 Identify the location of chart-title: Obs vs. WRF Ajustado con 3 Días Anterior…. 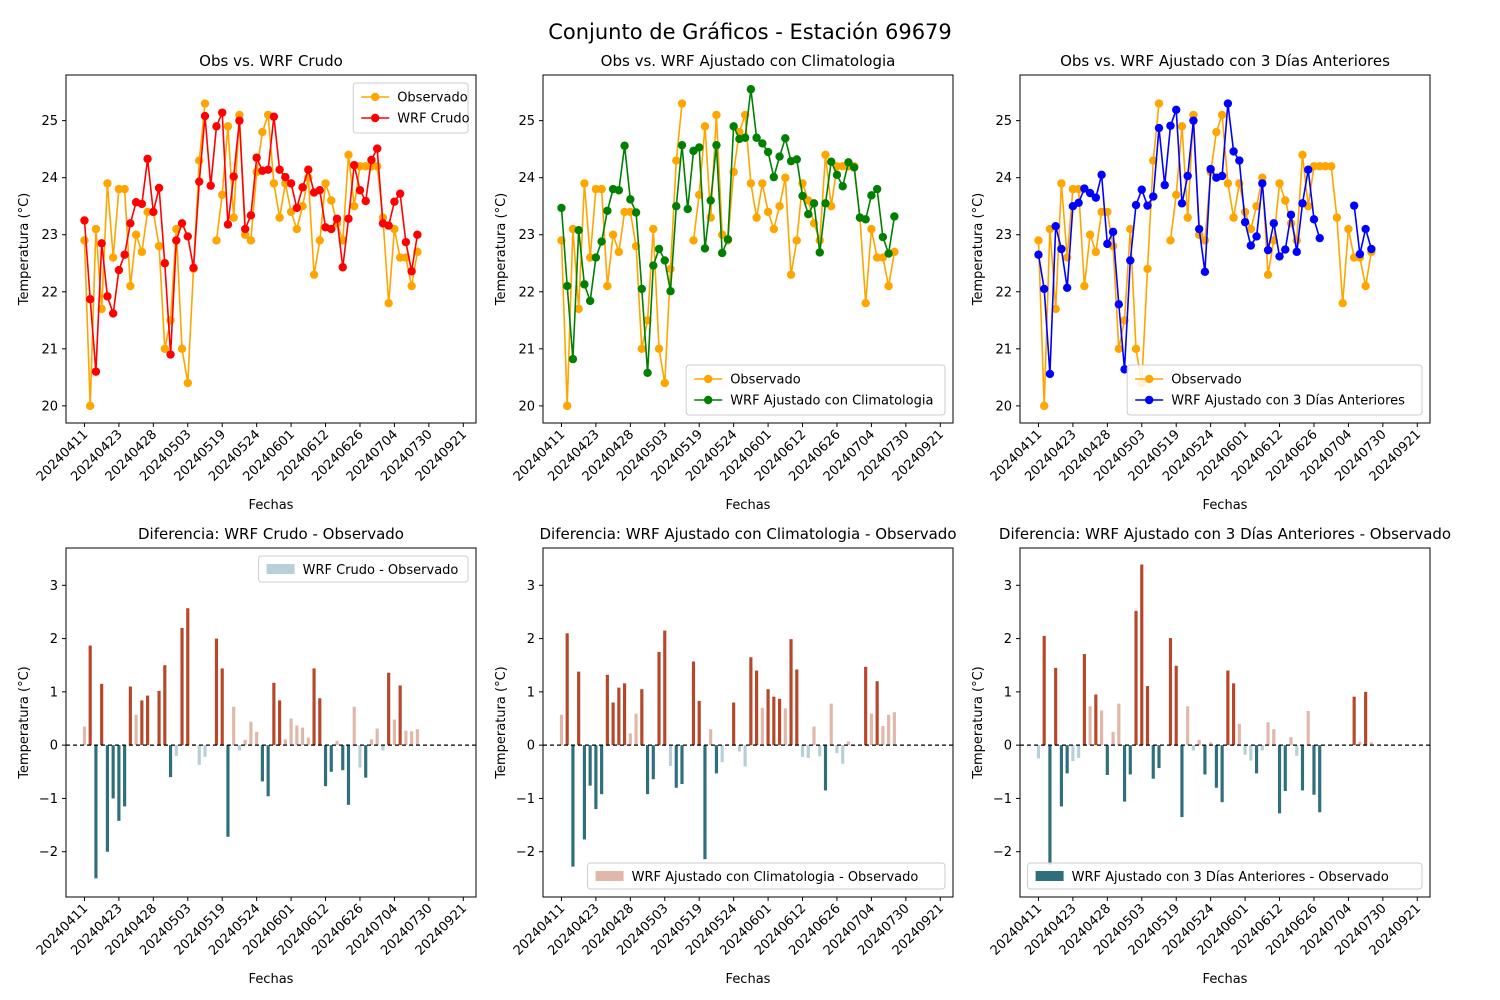
(1225, 61).